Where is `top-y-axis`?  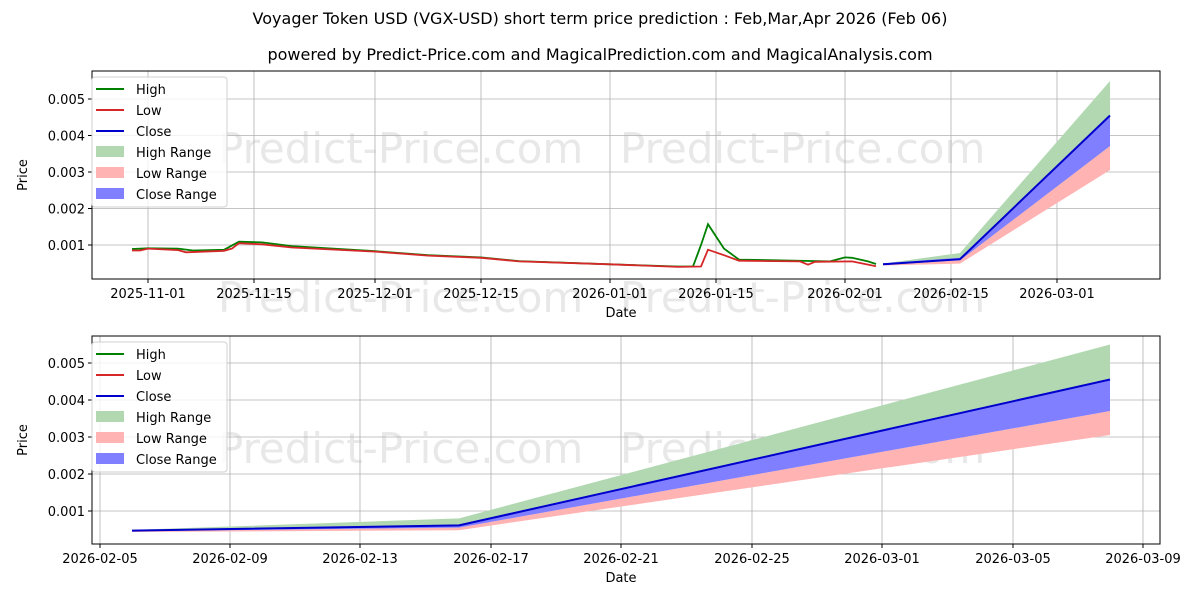
top-y-axis is located at coordinates (90, 172).